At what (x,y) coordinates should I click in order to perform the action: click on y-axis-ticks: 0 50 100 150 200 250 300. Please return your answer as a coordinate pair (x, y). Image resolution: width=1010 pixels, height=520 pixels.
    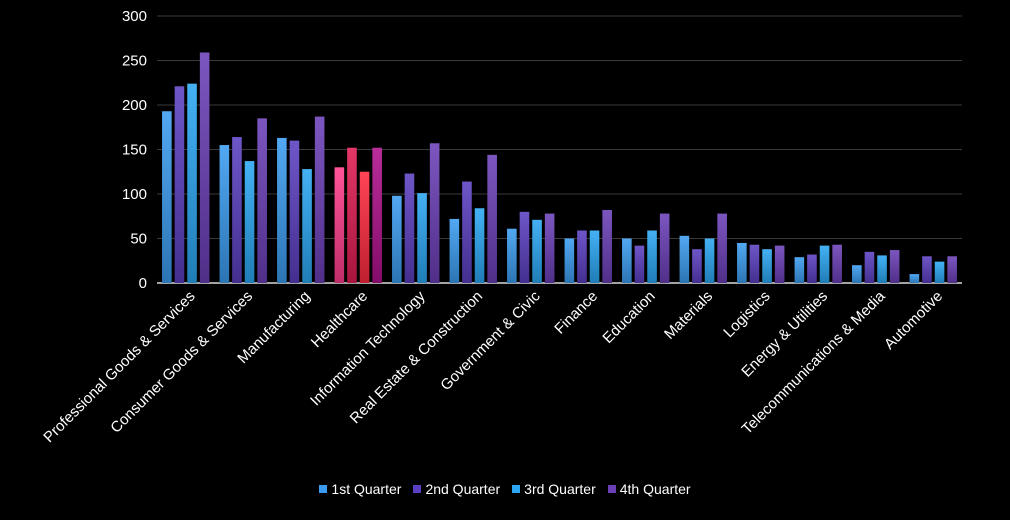
    Looking at the image, I should click on (134, 150).